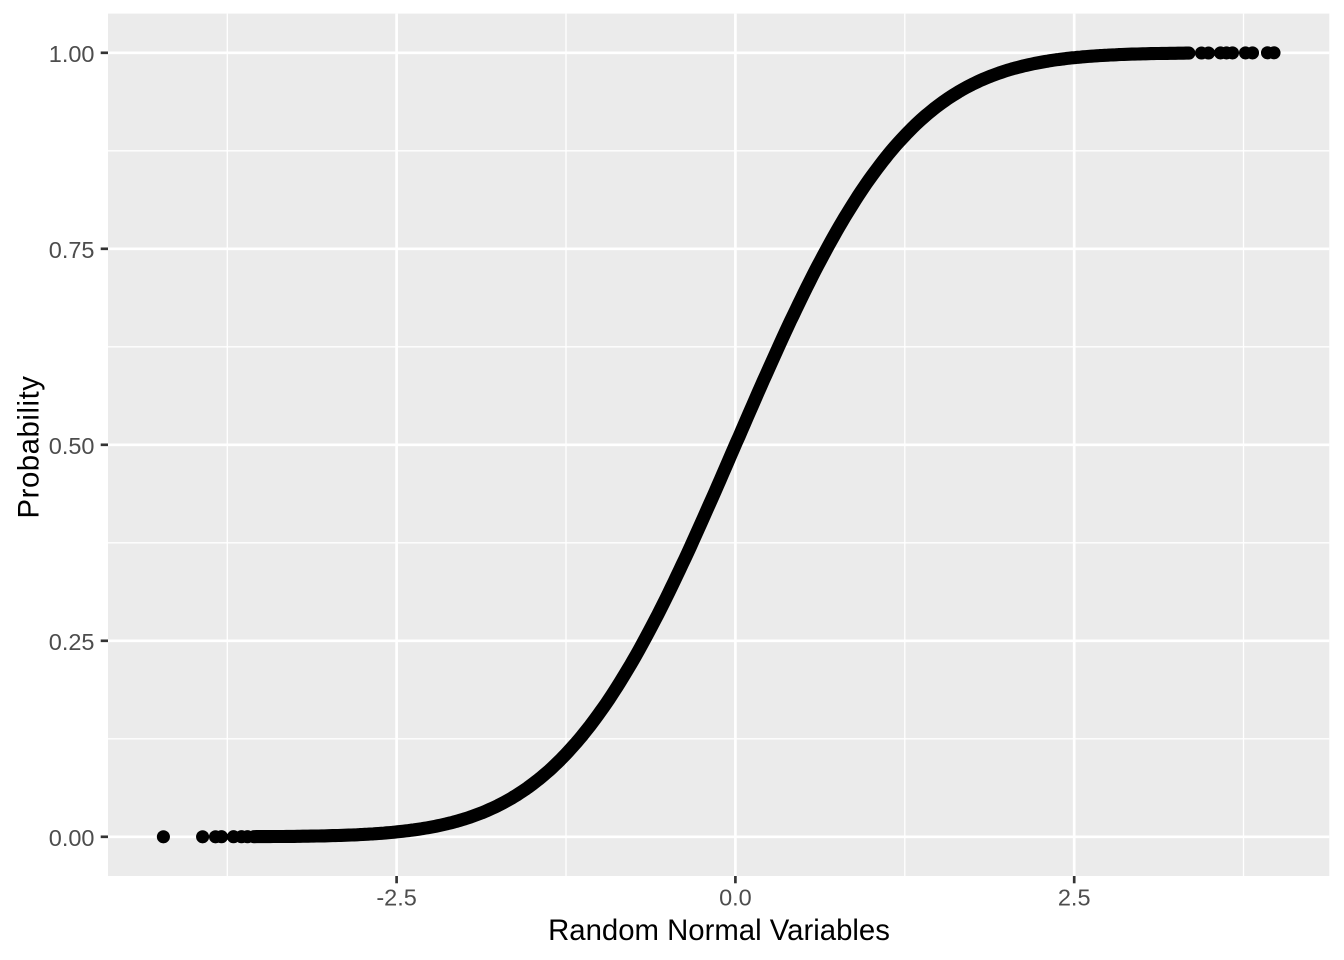  Describe the element at coordinates (72, 250) in the screenshot. I see `svg-text: 0.75` at that location.